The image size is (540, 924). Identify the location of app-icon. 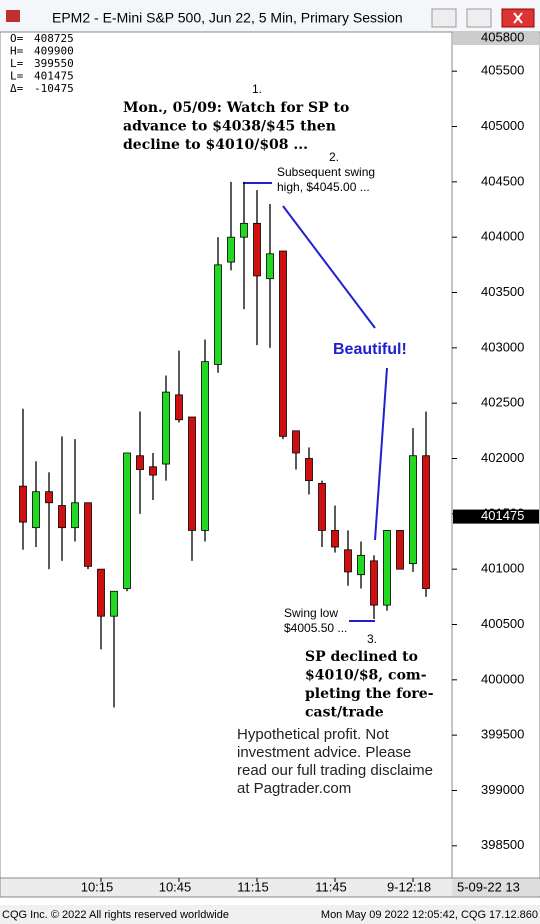
(13, 16).